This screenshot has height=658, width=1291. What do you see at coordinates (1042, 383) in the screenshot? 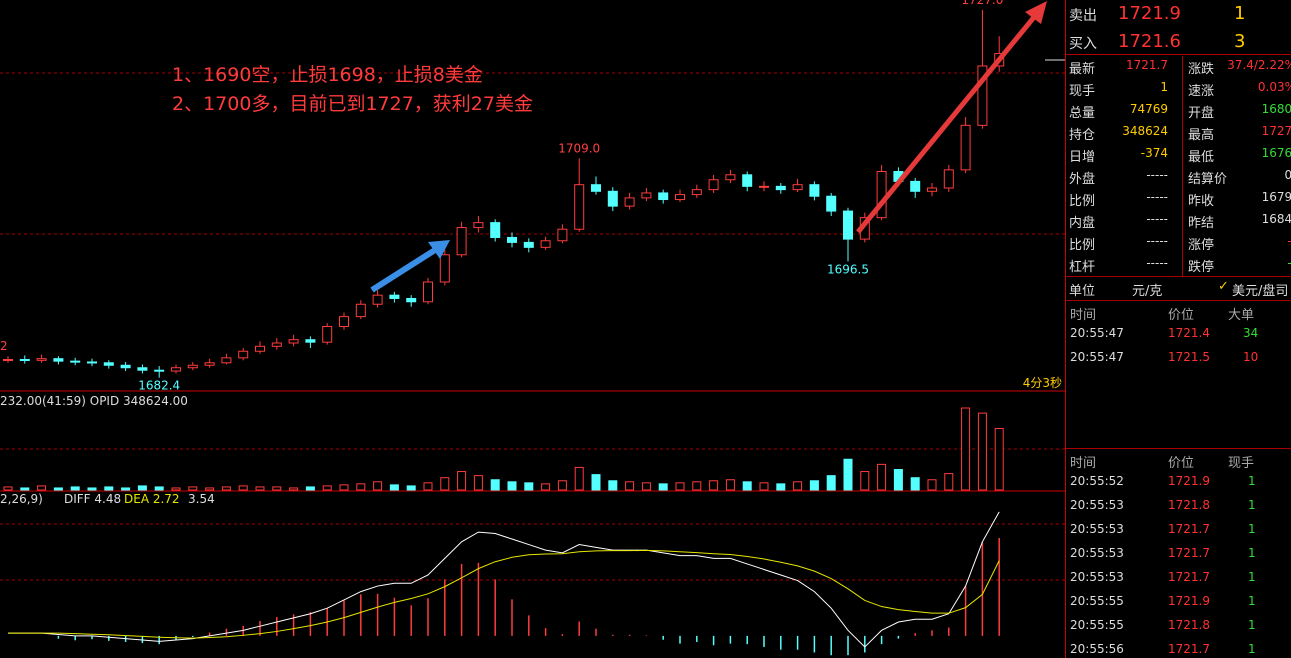
I see `countdown: 4分3秒` at bounding box center [1042, 383].